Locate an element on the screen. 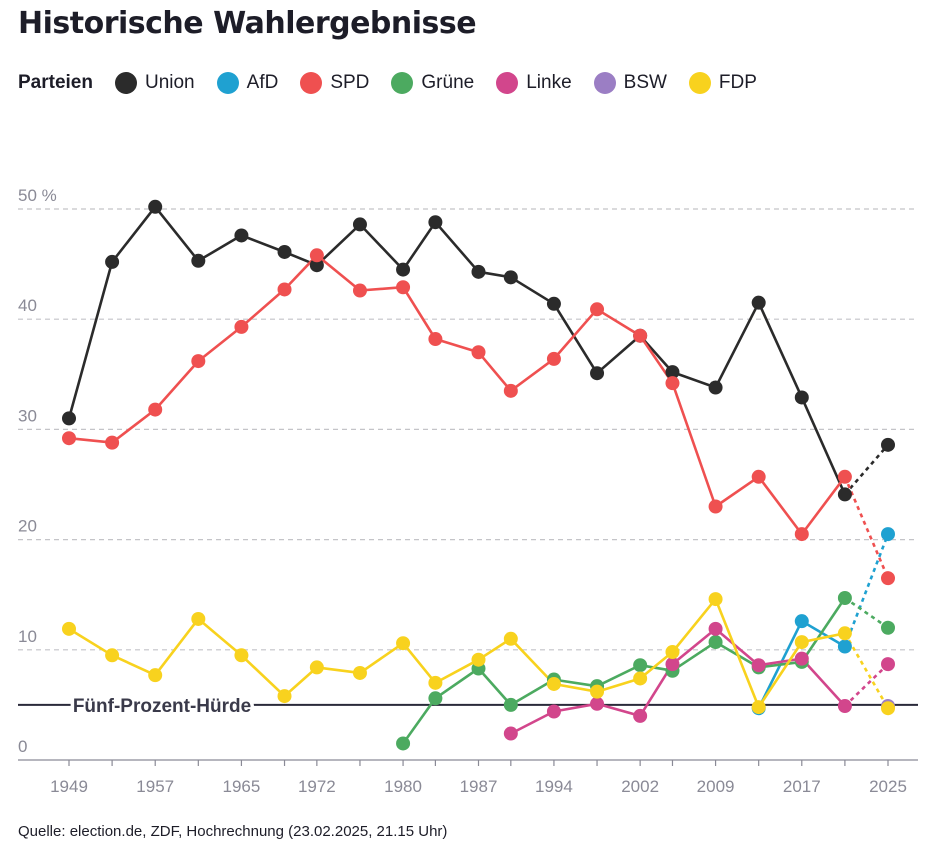  threshold-label: Fünf-Prozent-Hürde is located at coordinates (162, 706).